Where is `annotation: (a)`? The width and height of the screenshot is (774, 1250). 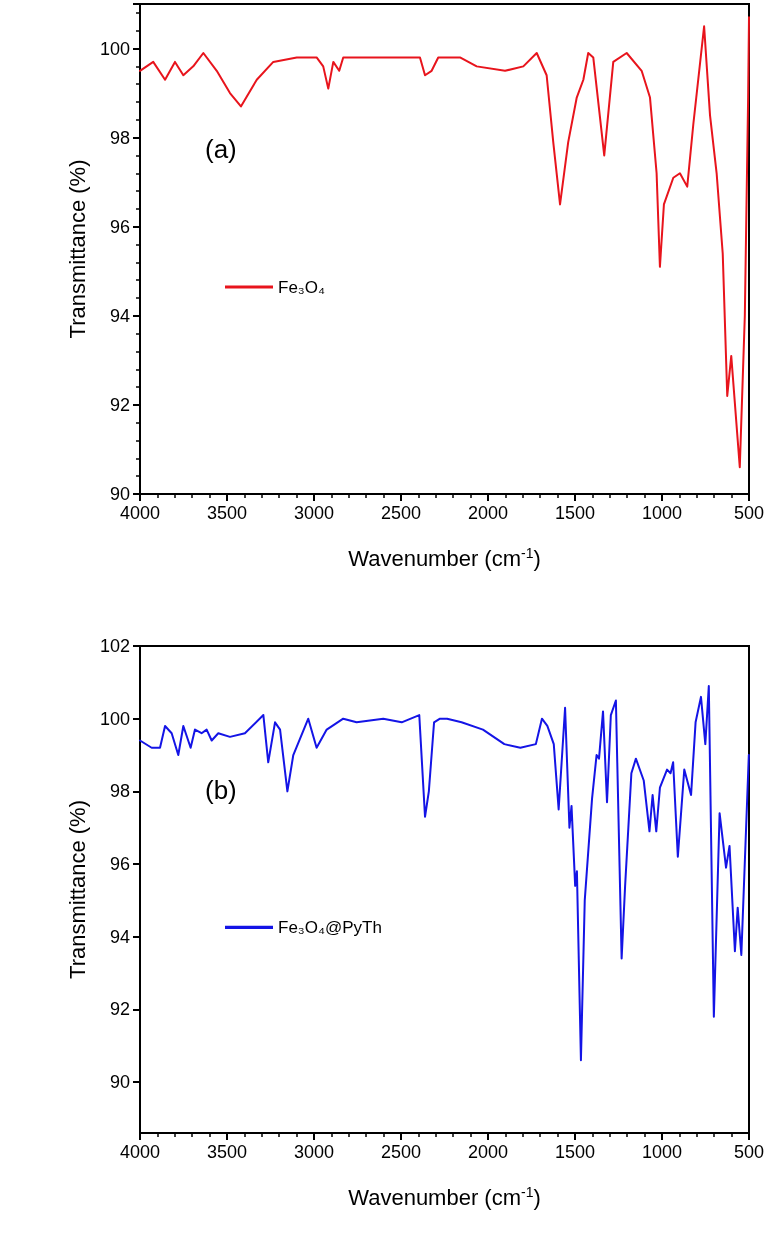
annotation: (a) is located at coordinates (221, 149).